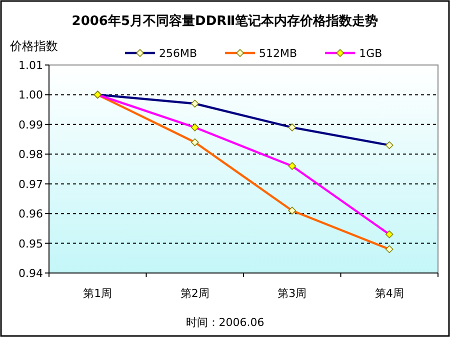 The width and height of the screenshot is (450, 337). I want to click on x-tick-label: 第1周, so click(97, 293).